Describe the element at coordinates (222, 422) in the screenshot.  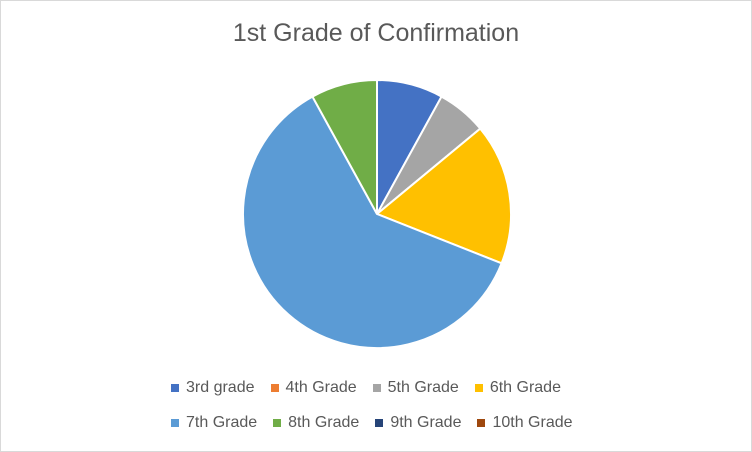
I see `legend-label: 7th Grade` at that location.